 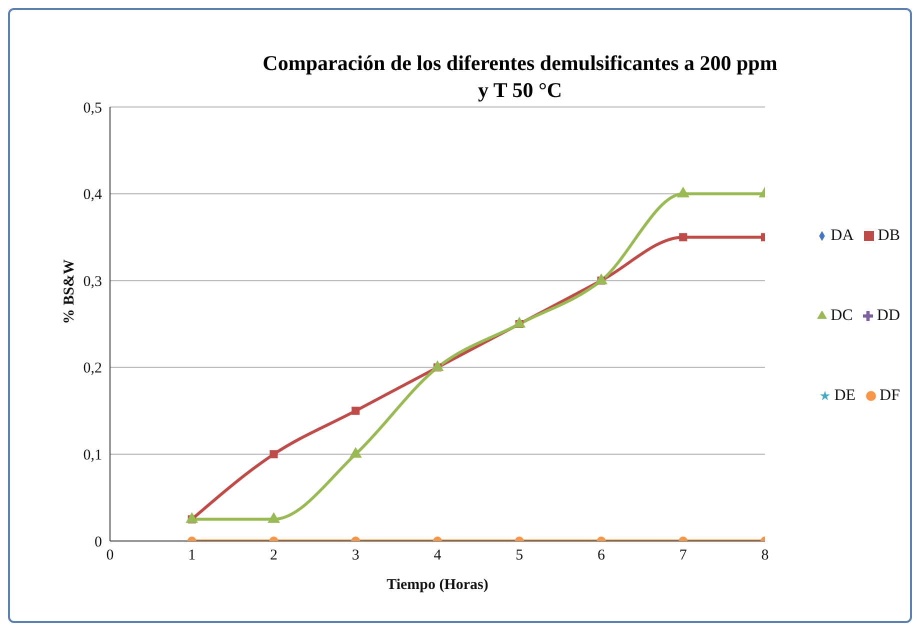 I want to click on x-tick-label: 0, so click(x=110, y=556).